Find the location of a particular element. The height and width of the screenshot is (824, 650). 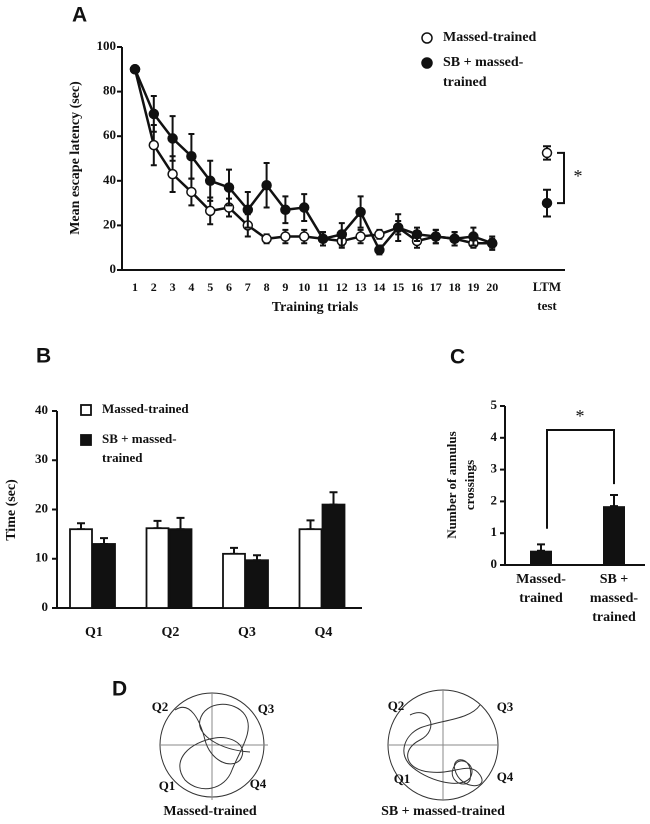

quadrant-label: Q2 is located at coordinates (396, 705).